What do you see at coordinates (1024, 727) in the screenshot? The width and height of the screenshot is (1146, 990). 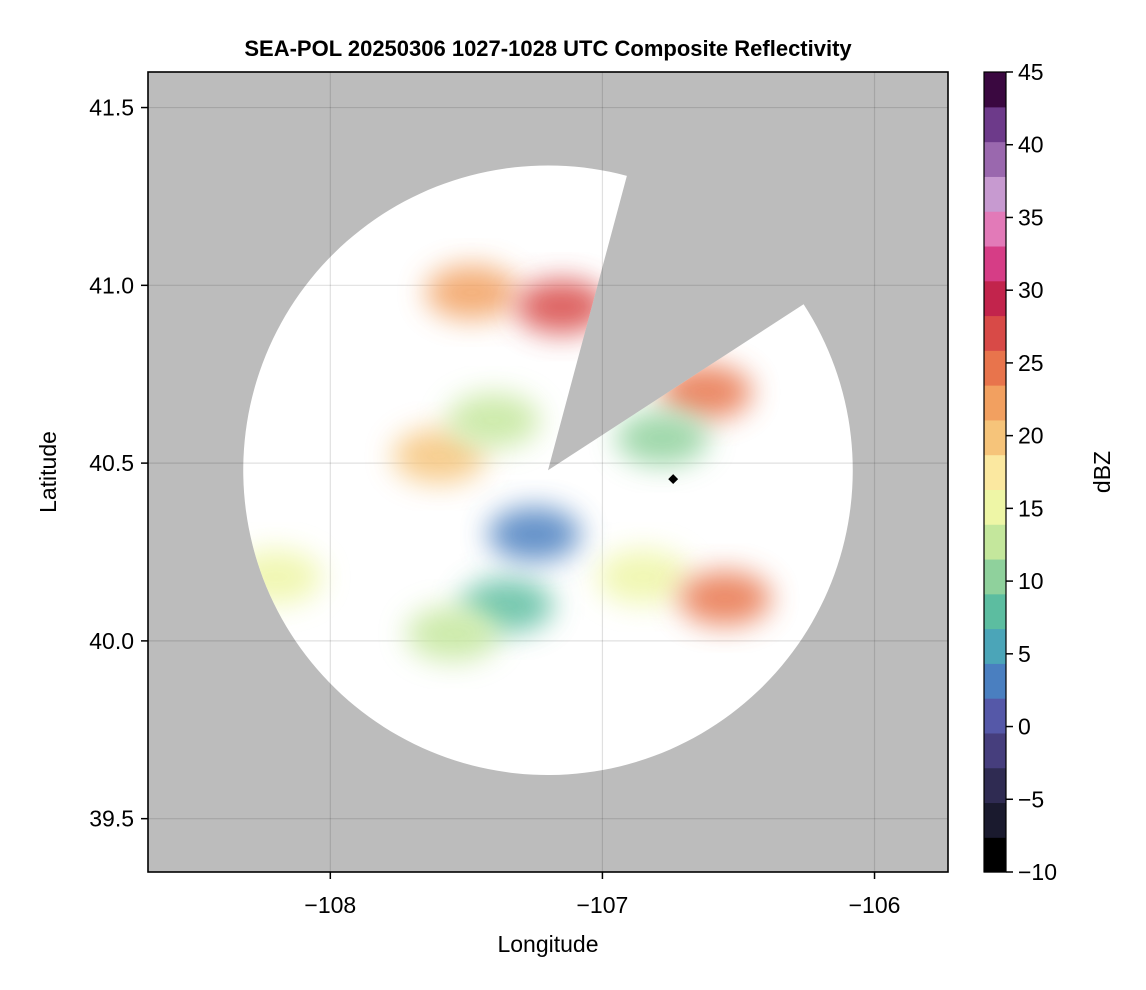 I see `colorbar-tick-label: 0` at bounding box center [1024, 727].